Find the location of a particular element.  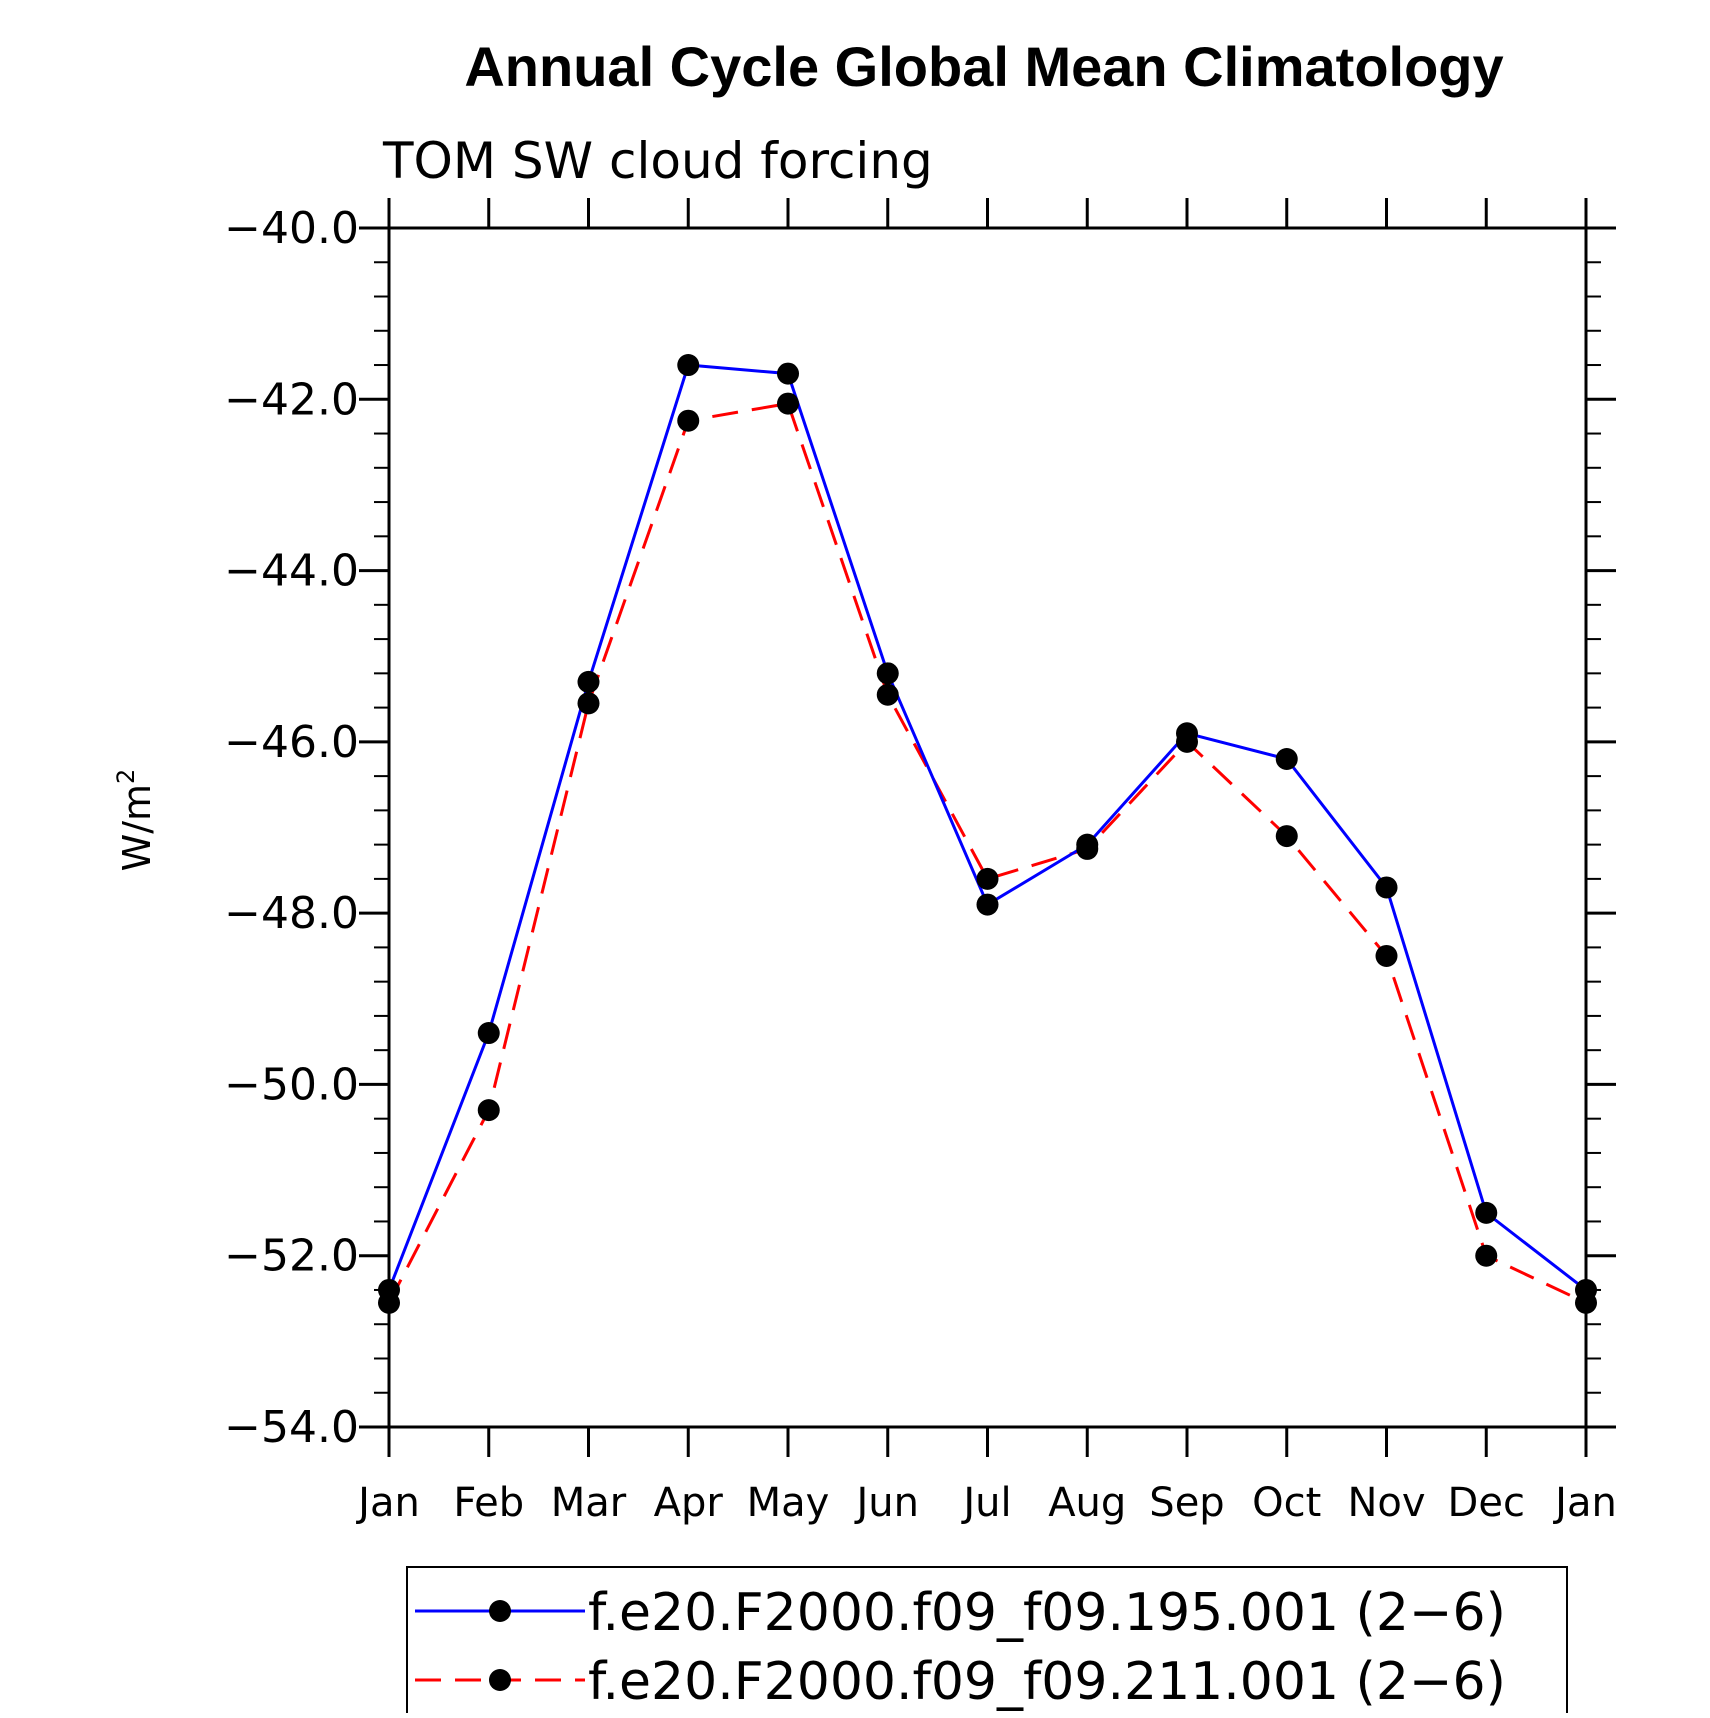

legend-box is located at coordinates (987, 1642).